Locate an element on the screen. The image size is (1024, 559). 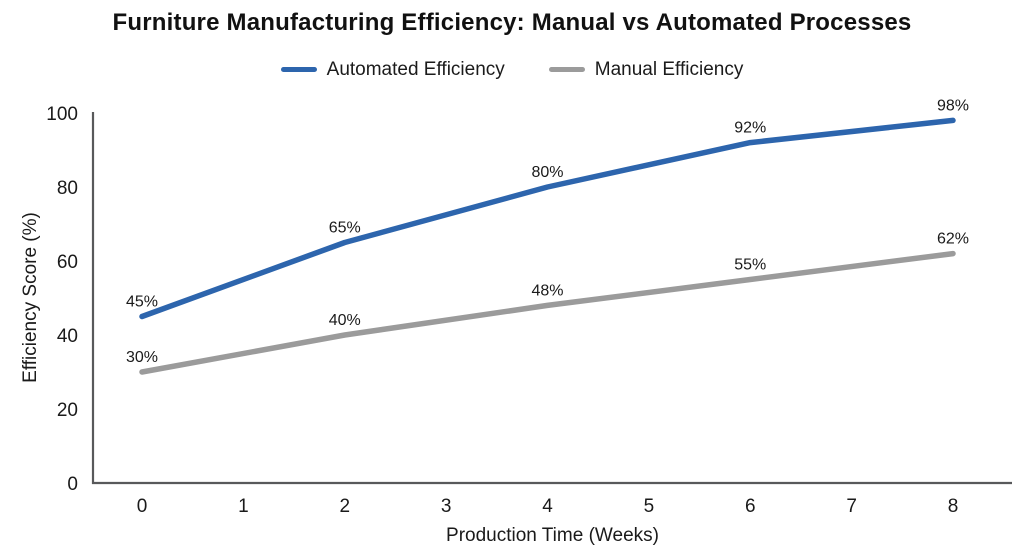
legend-item-manual-efficiency: Manual Efficiency is located at coordinates (646, 69).